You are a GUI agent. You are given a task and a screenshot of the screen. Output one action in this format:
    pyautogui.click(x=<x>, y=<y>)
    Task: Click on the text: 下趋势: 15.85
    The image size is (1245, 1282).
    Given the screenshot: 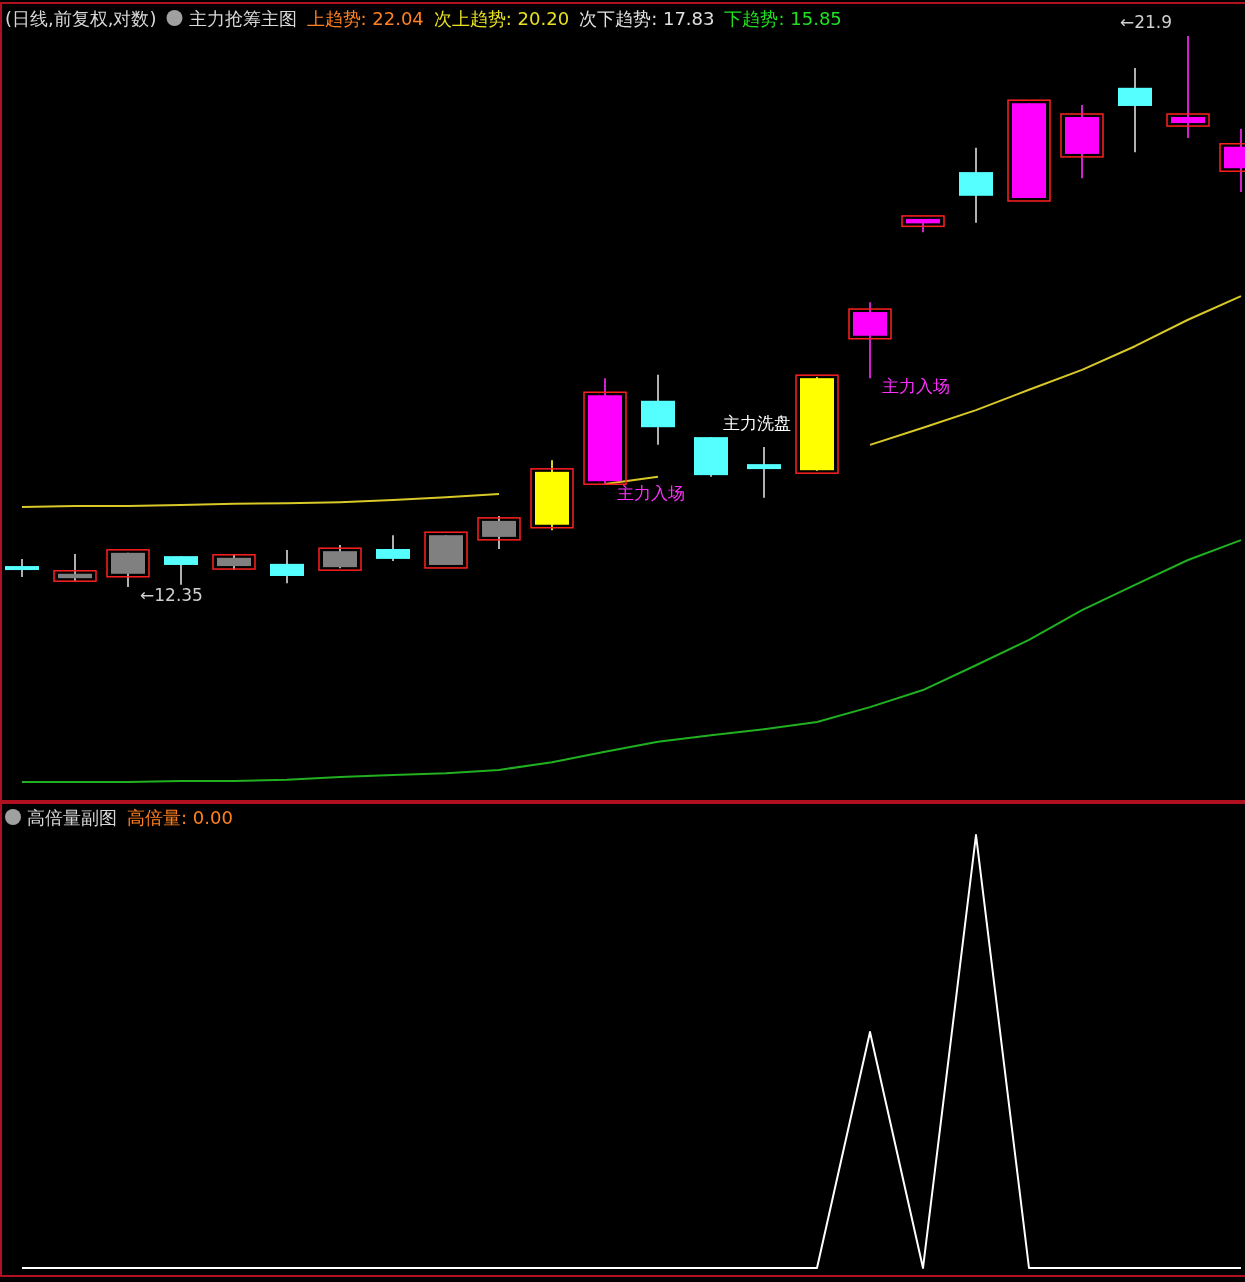 What is the action you would take?
    pyautogui.click(x=783, y=18)
    